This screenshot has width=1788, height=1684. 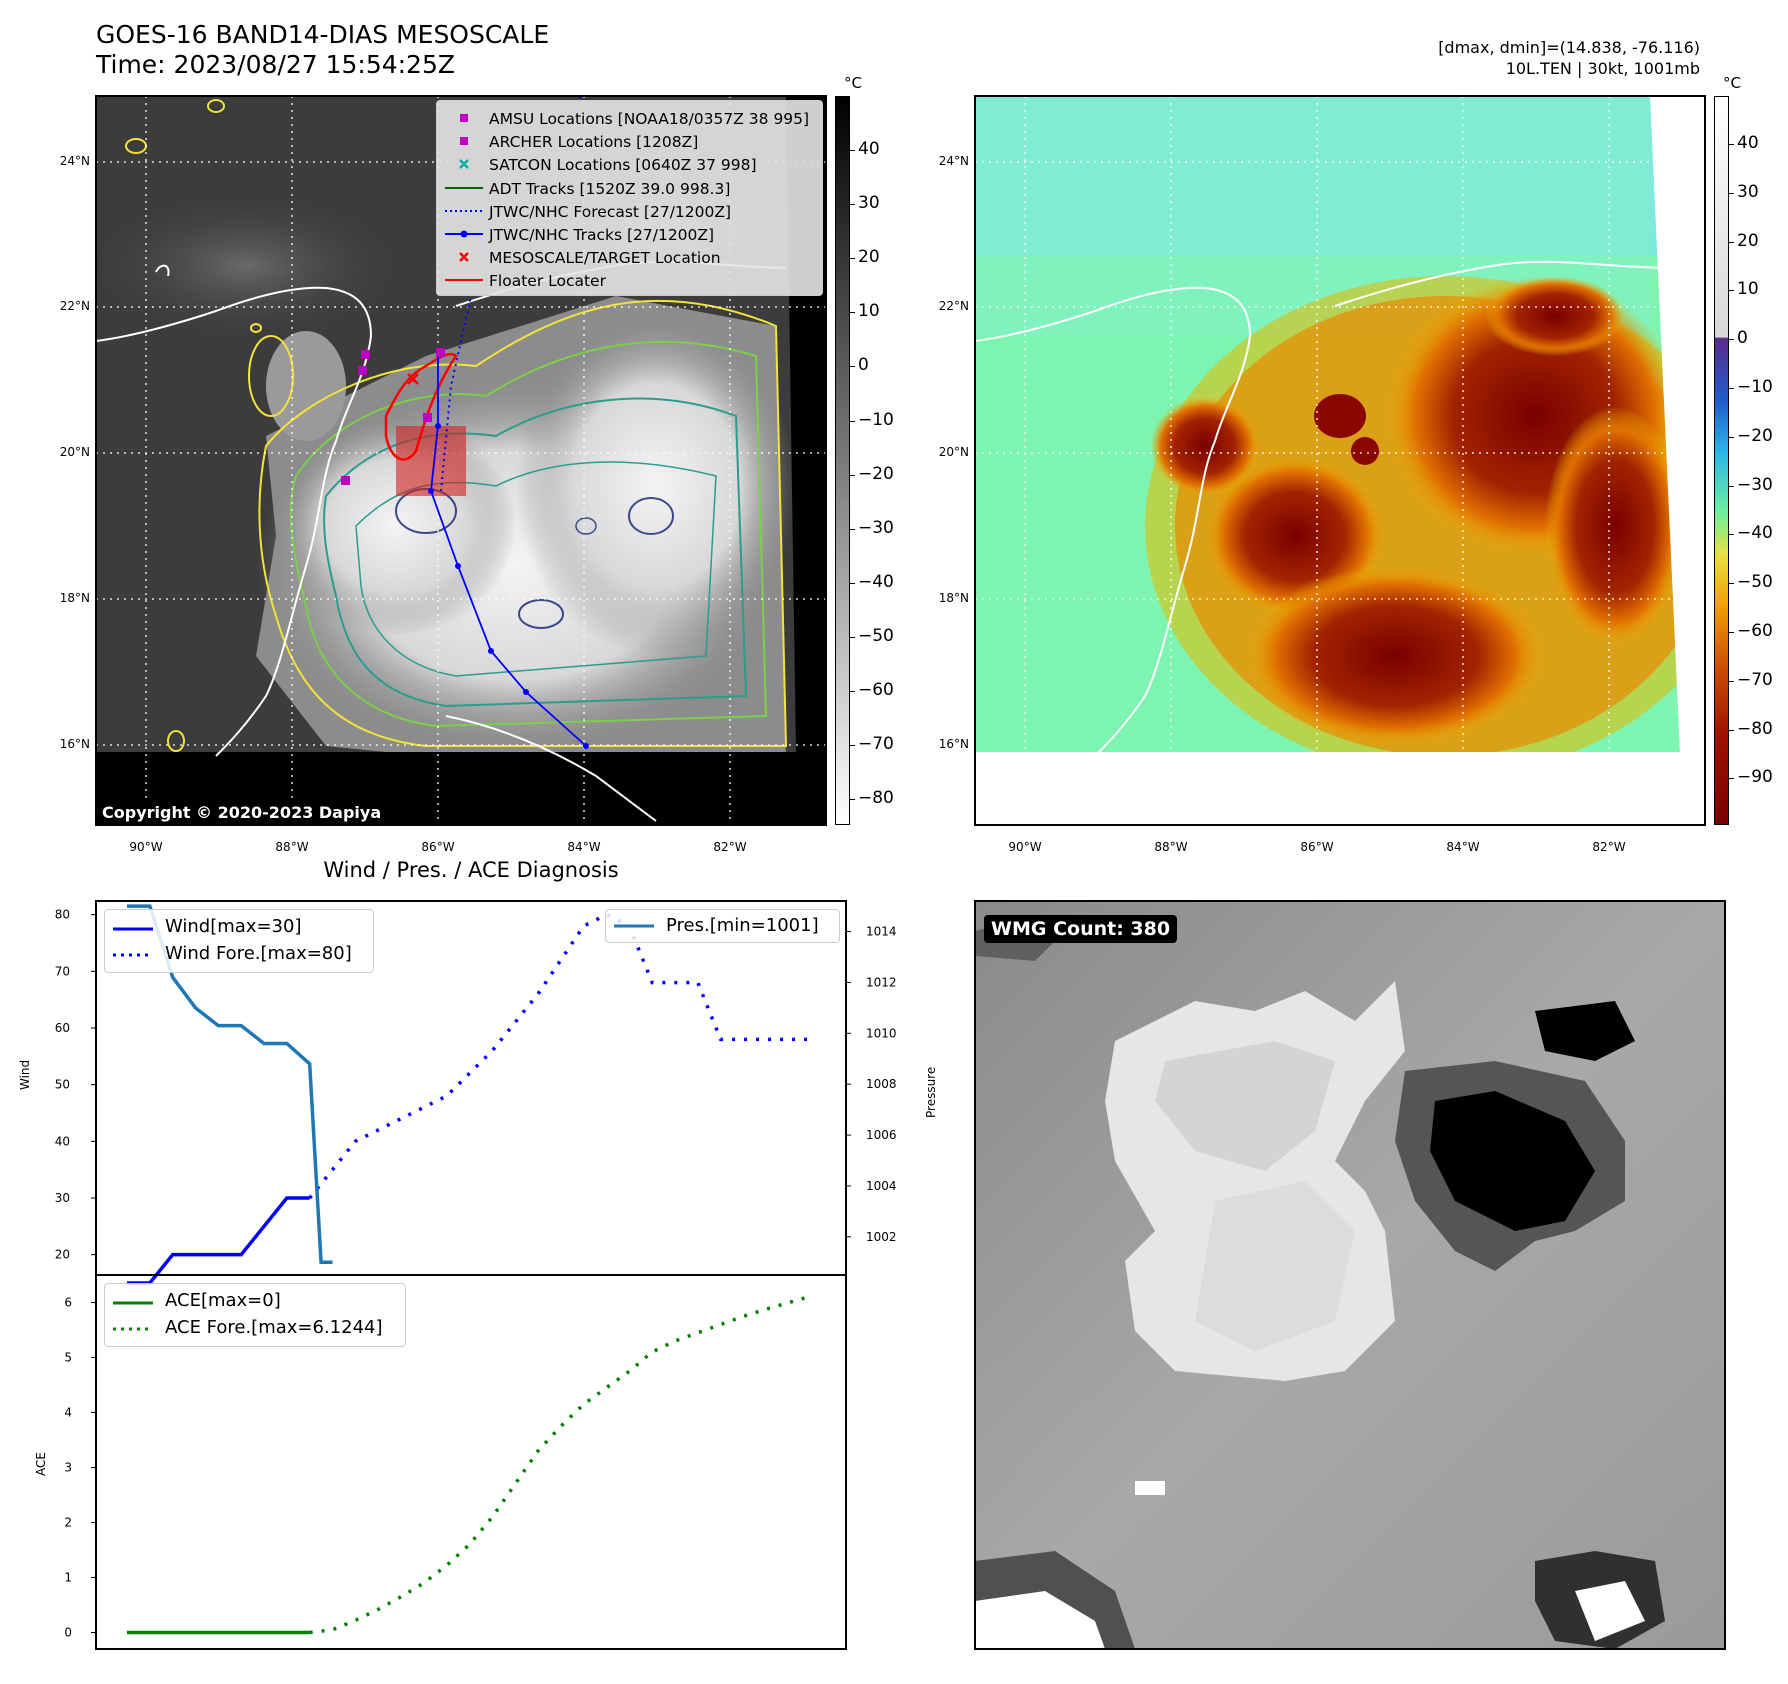 What do you see at coordinates (258, 953) in the screenshot?
I see `wind-fore-legend-label: Wind Fore.[max=80]` at bounding box center [258, 953].